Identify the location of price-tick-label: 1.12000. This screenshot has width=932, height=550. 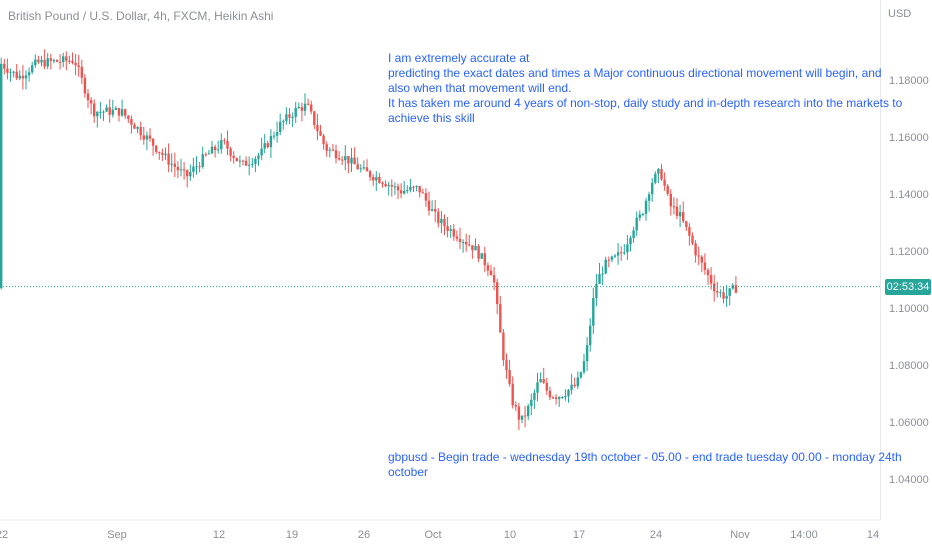
(909, 252).